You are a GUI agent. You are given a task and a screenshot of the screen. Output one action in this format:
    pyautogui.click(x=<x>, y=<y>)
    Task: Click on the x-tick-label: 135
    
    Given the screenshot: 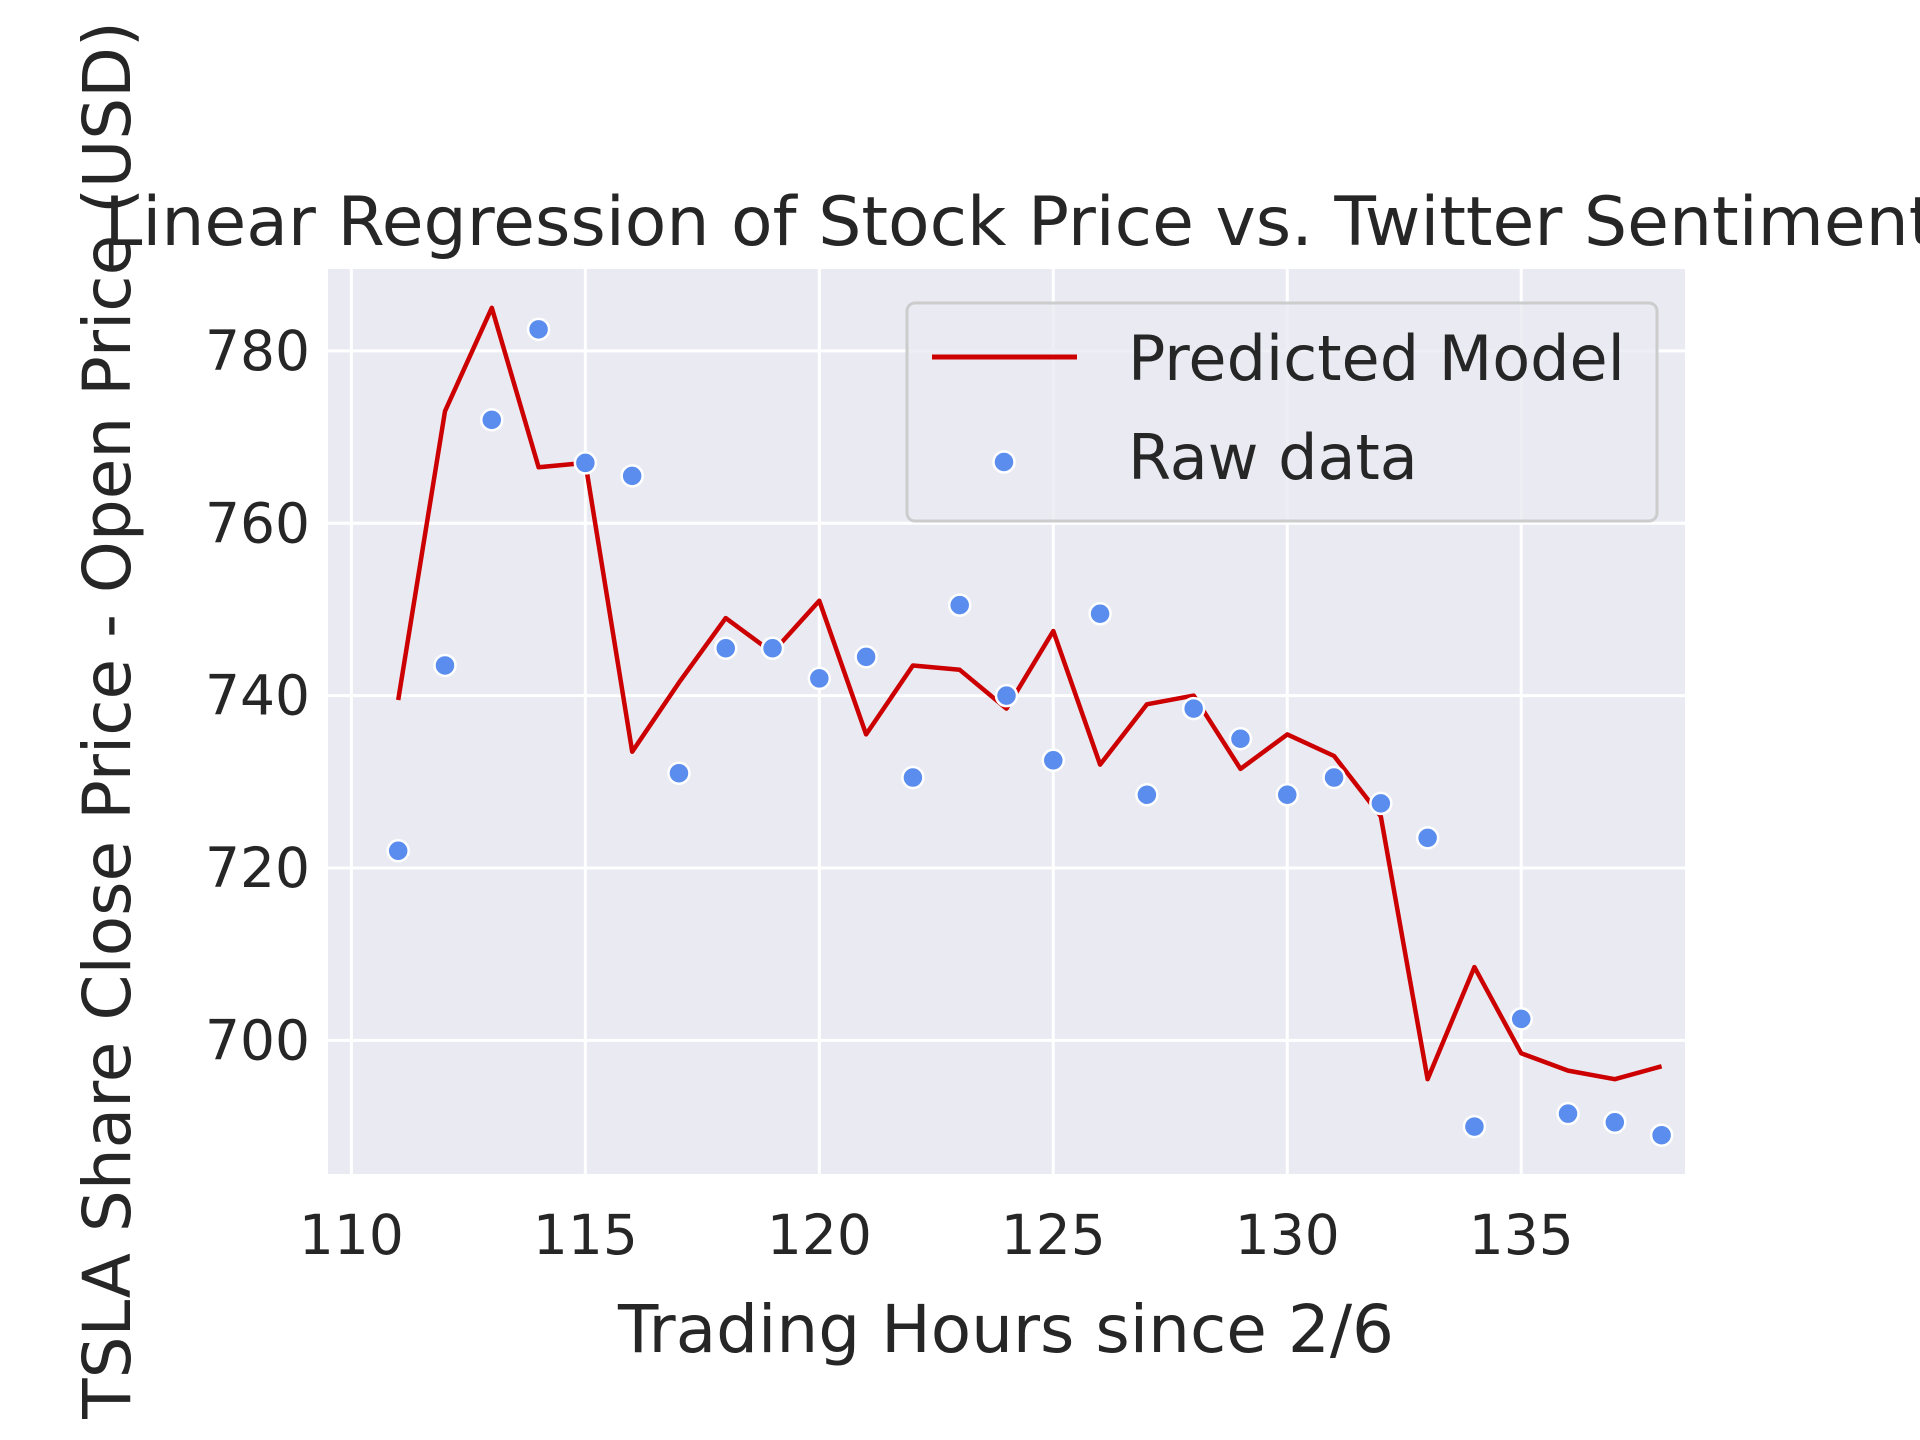 What is the action you would take?
    pyautogui.click(x=1521, y=1235)
    